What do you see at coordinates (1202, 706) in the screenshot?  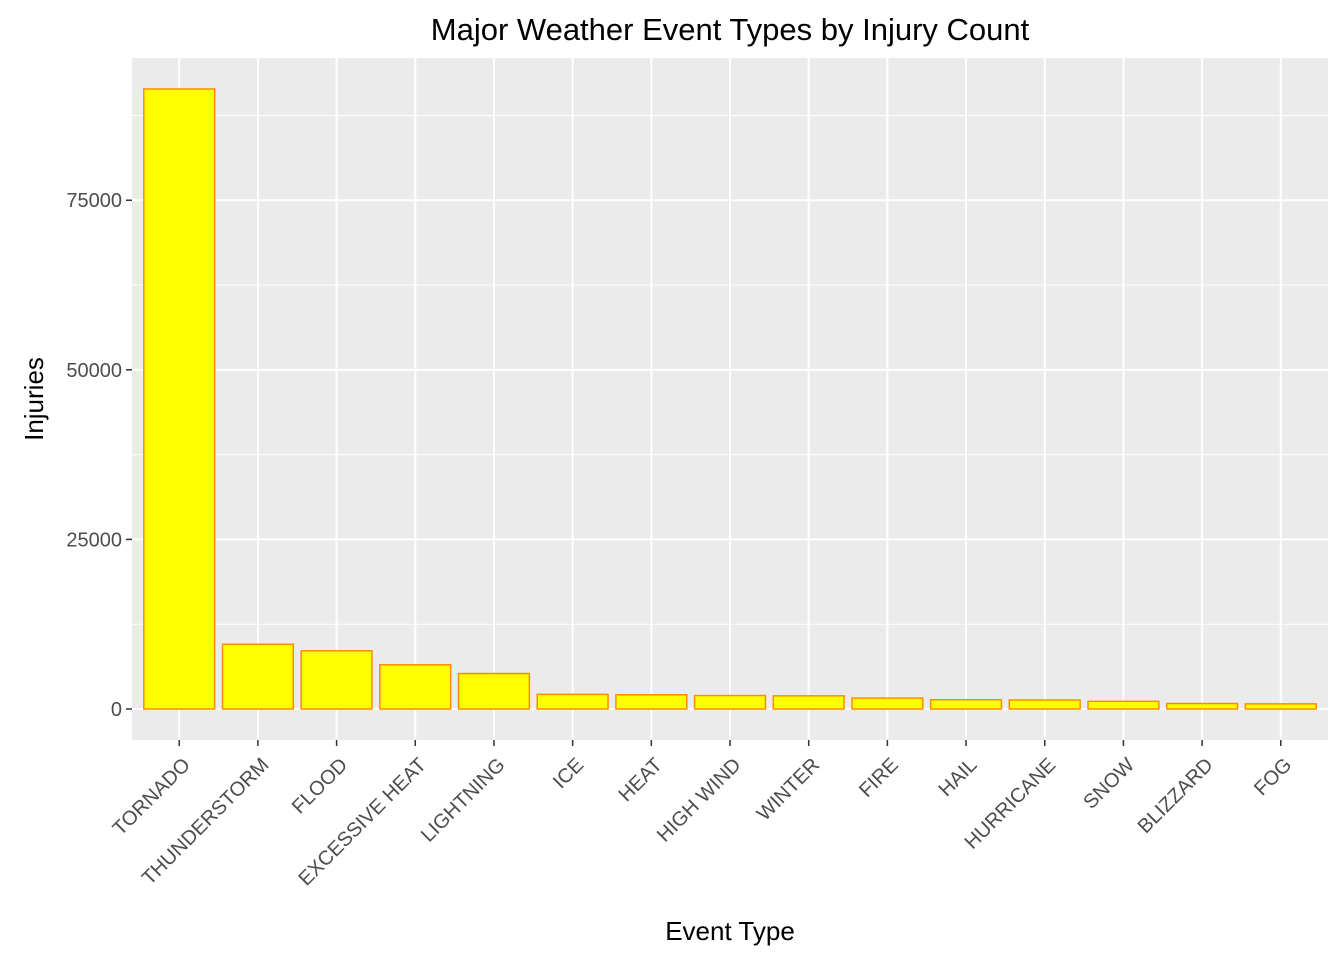 I see `bar-blizzard` at bounding box center [1202, 706].